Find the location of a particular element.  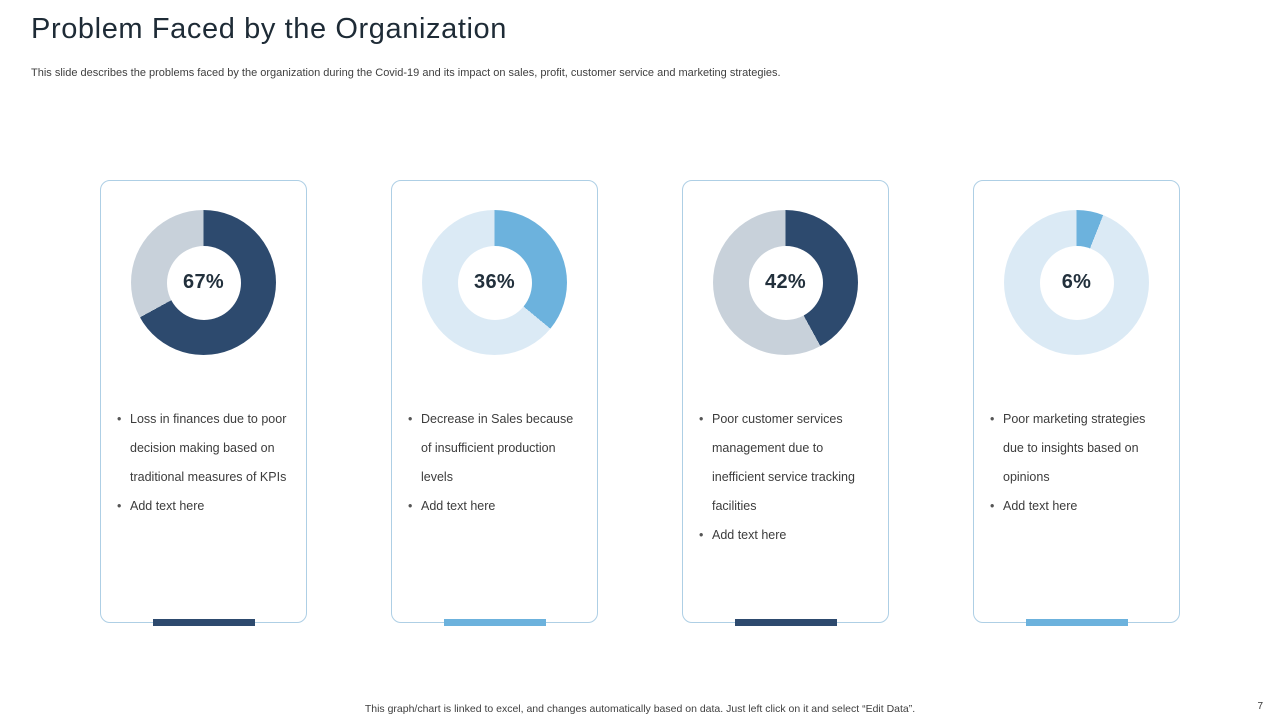

page-number: 7 is located at coordinates (1260, 706).